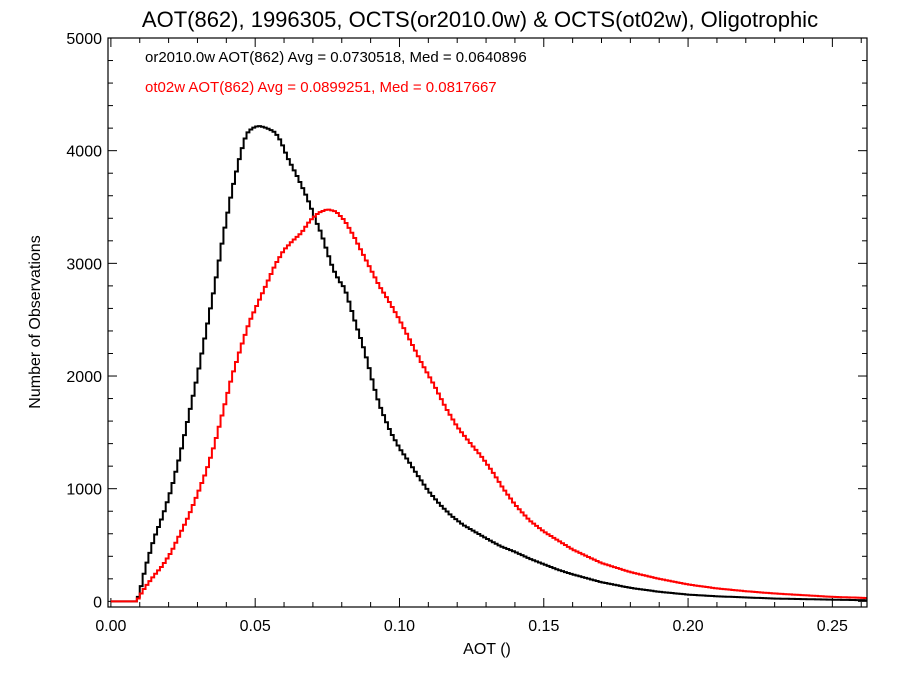 The width and height of the screenshot is (900, 675). Describe the element at coordinates (84, 39) in the screenshot. I see `y-tick-label: 5000` at that location.